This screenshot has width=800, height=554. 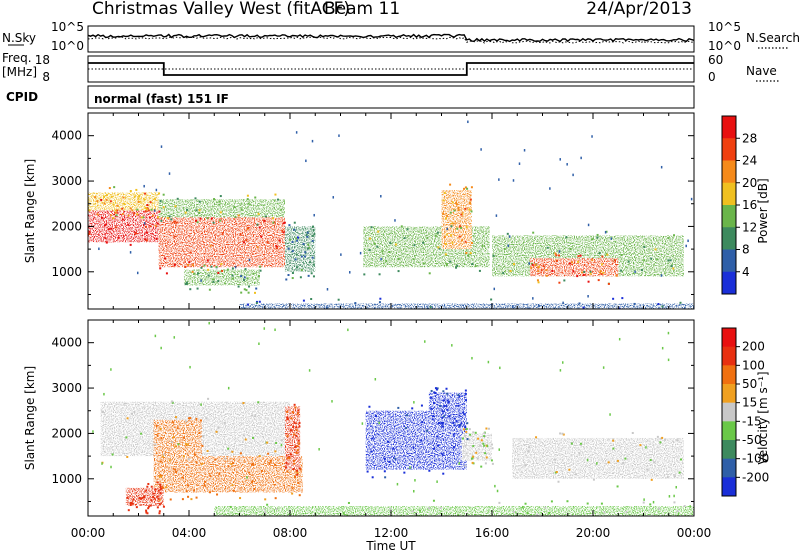 What do you see at coordinates (761, 71) in the screenshot?
I see `nave-label: Nave` at bounding box center [761, 71].